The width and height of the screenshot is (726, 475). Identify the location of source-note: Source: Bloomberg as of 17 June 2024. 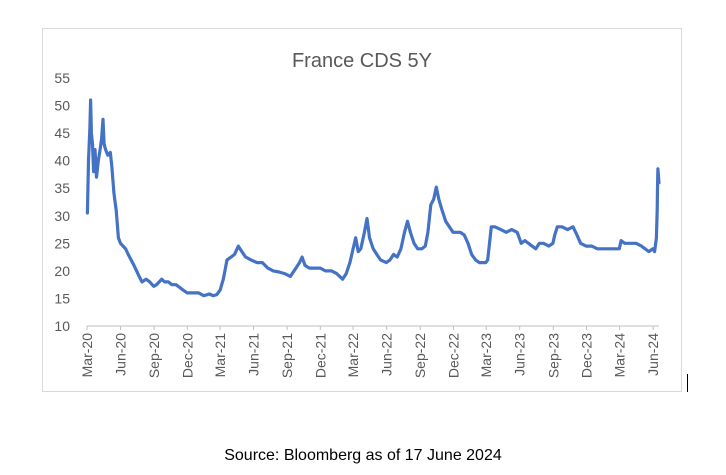
(363, 455).